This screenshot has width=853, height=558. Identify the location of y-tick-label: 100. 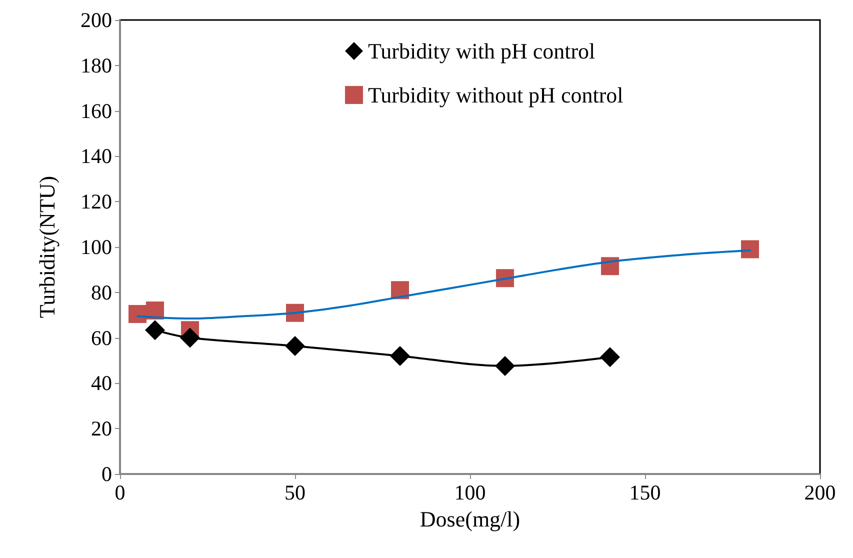
(96, 247).